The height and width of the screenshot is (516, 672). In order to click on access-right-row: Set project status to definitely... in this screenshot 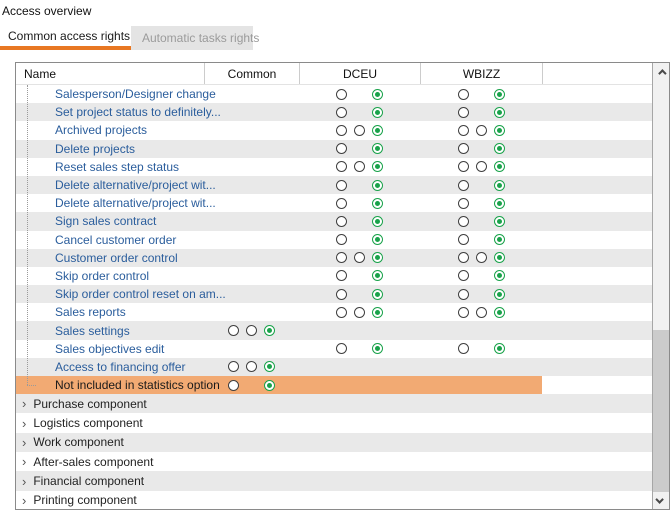, I will do `click(334, 112)`.